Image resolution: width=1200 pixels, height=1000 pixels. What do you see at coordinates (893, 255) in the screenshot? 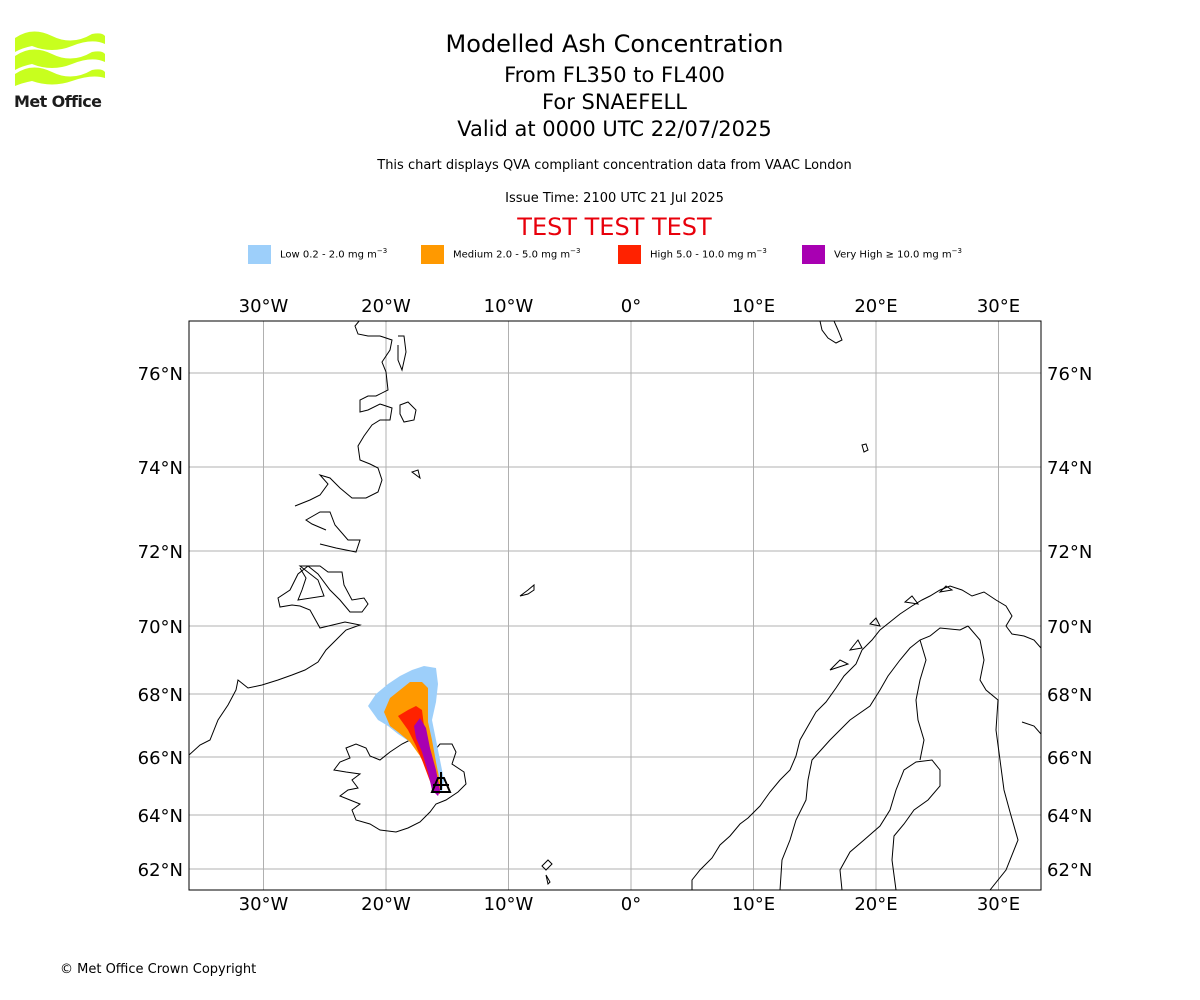
I see `legend-label-very-high: Very High ≥ 10.0 mg m` at bounding box center [893, 255].